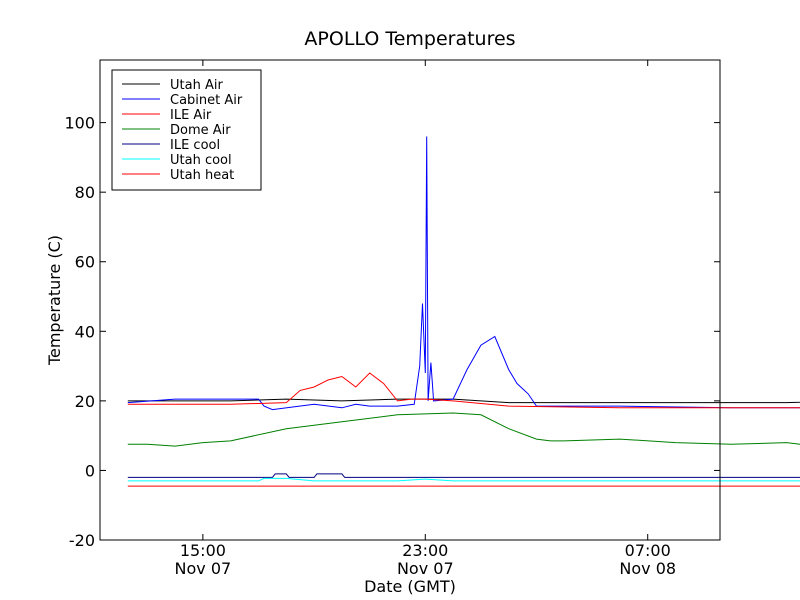 The width and height of the screenshot is (800, 600). Describe the element at coordinates (463, 401) in the screenshot. I see `series-utah-air` at that location.